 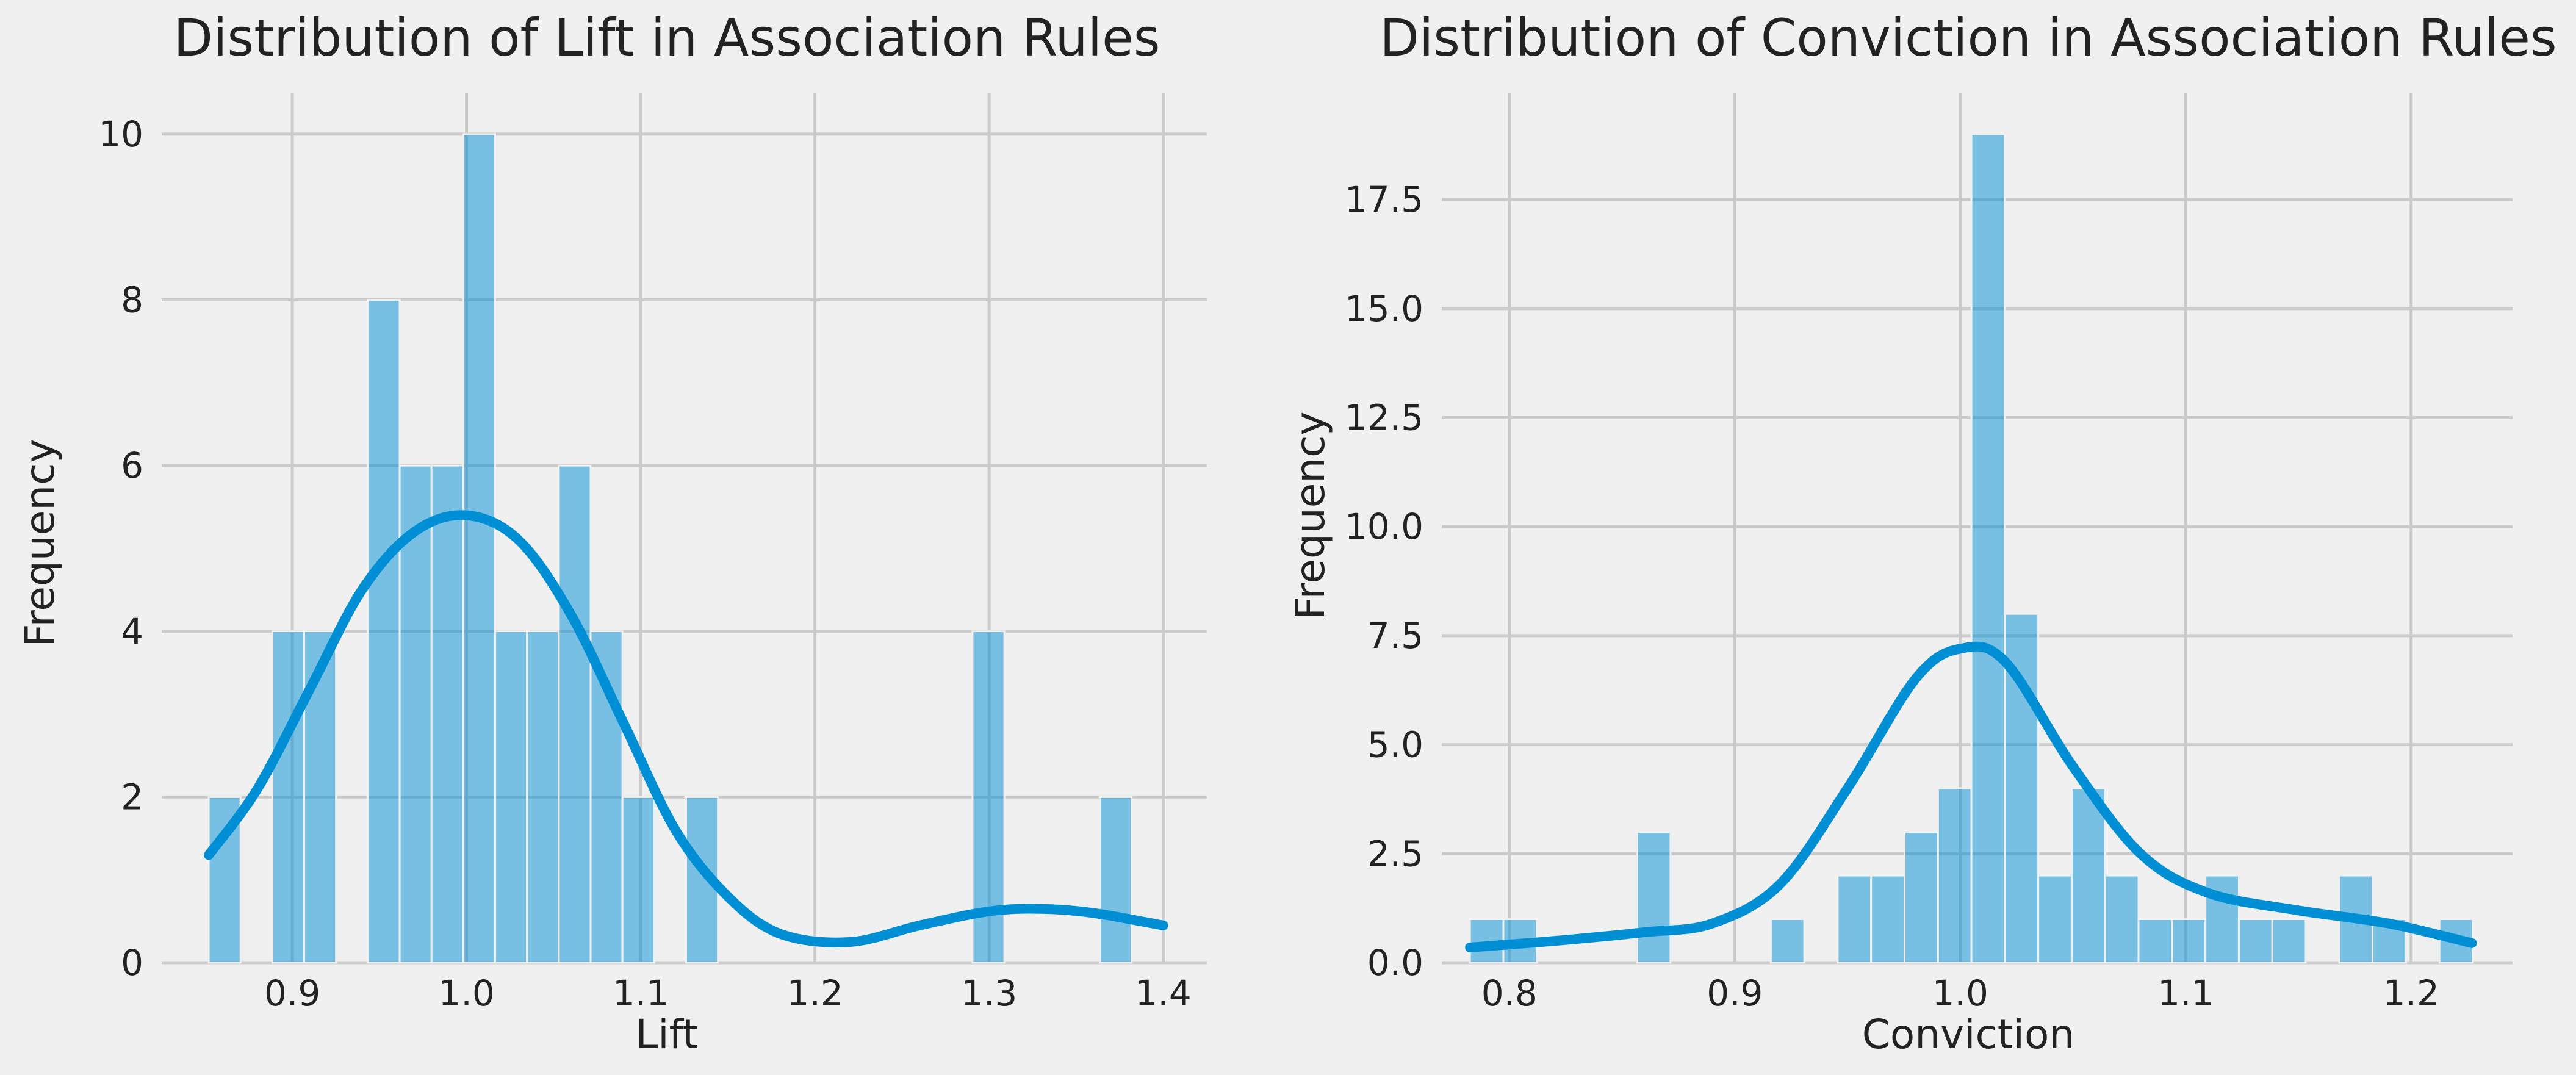 What do you see at coordinates (132, 797) in the screenshot?
I see `lift-ytick-label: 2` at bounding box center [132, 797].